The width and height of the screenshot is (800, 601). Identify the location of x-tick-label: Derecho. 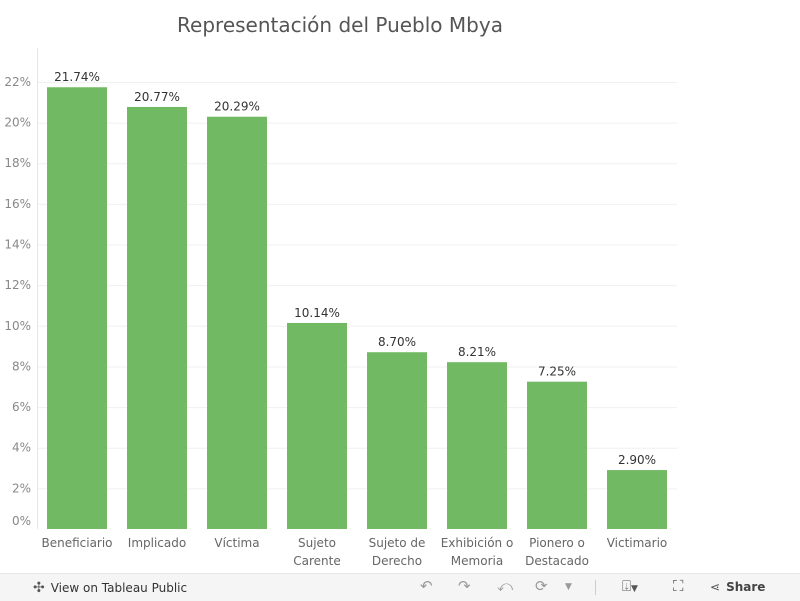
(397, 561).